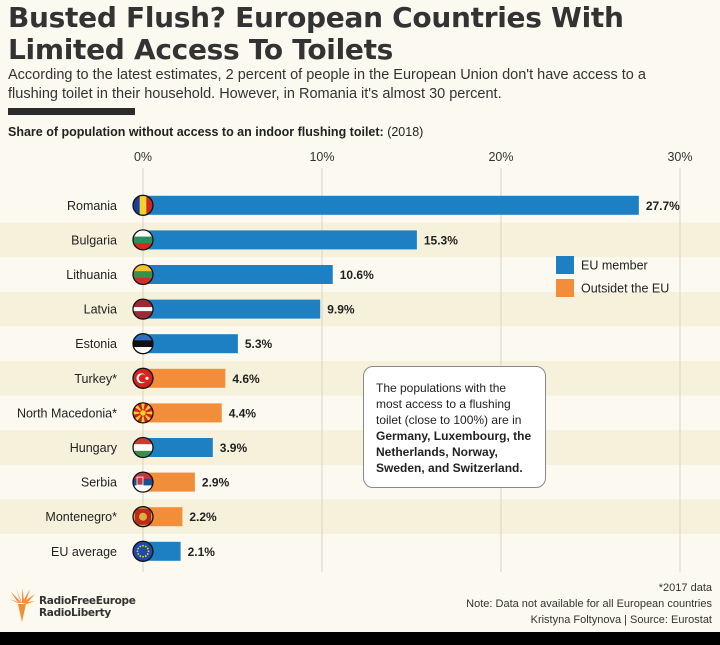 The width and height of the screenshot is (720, 645). I want to click on turkey-flag, so click(143, 378).